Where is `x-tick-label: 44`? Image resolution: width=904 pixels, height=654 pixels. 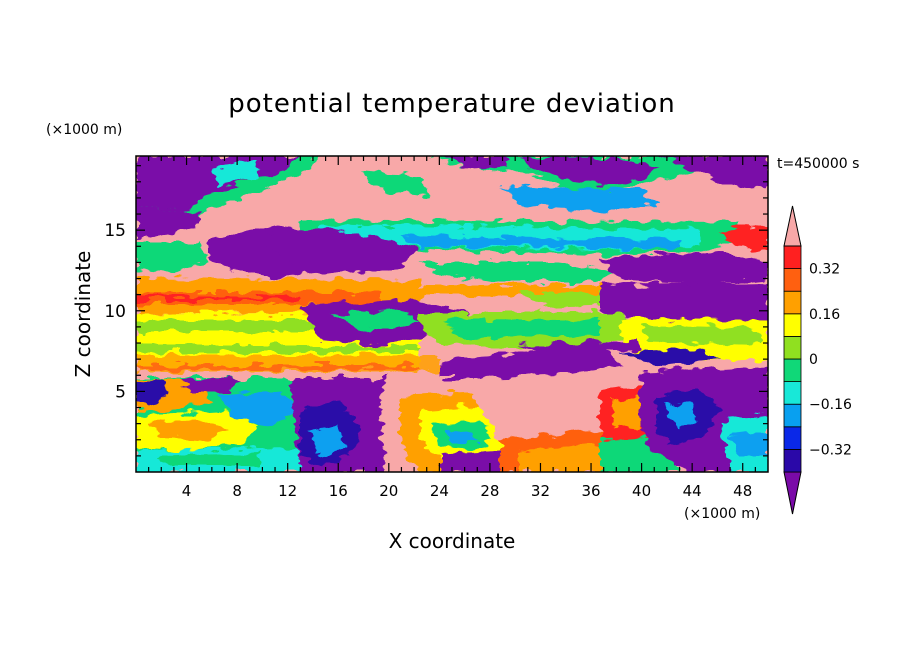 x-tick-label: 44 is located at coordinates (692, 491).